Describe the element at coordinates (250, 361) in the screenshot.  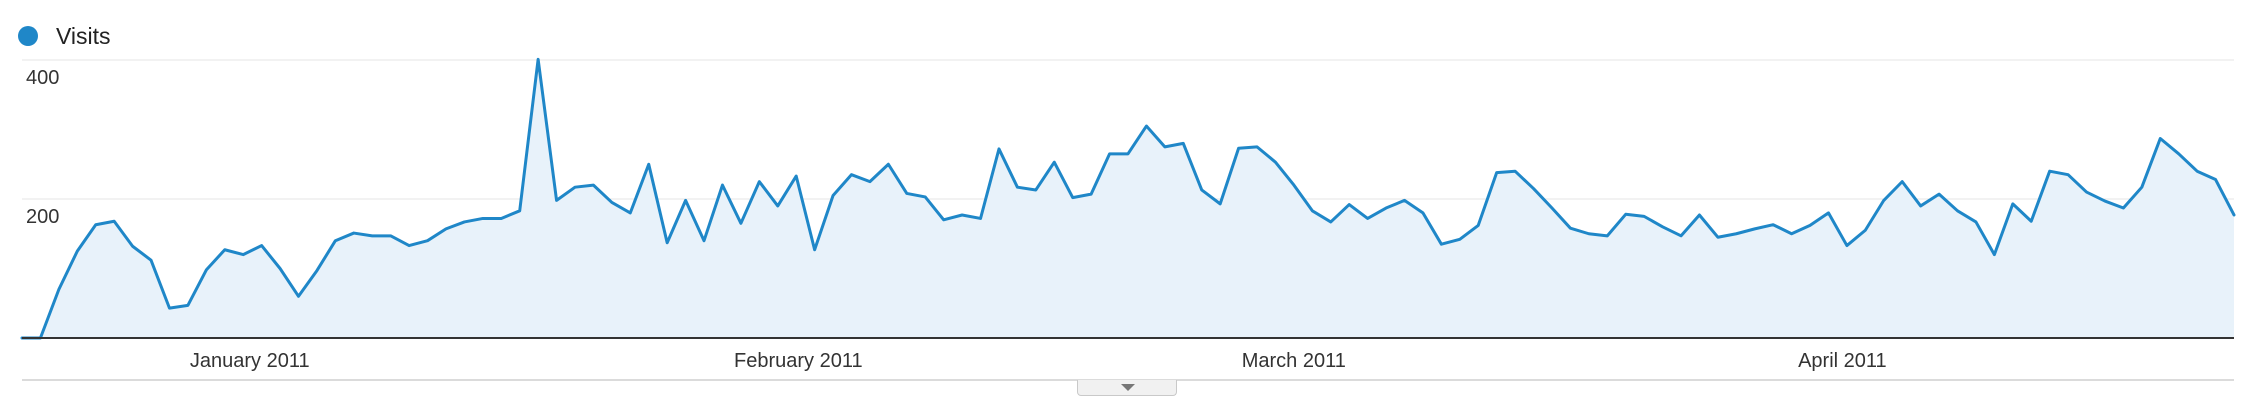
I see `x-tick-label-0: January 2011` at that location.